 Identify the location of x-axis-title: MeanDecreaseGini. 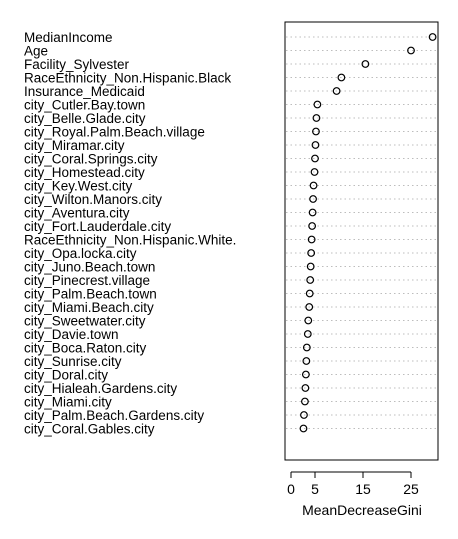
(362, 510).